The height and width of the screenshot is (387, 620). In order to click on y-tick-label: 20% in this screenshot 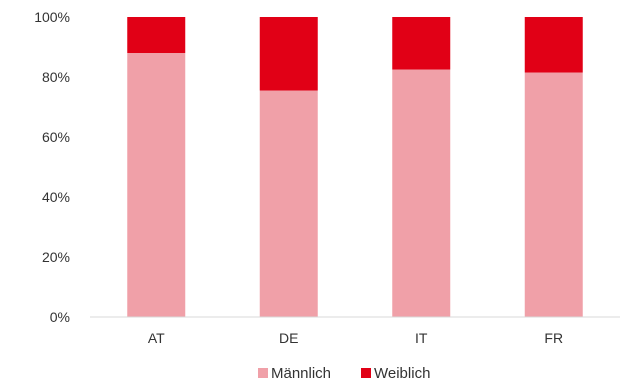, I will do `click(56, 257)`.